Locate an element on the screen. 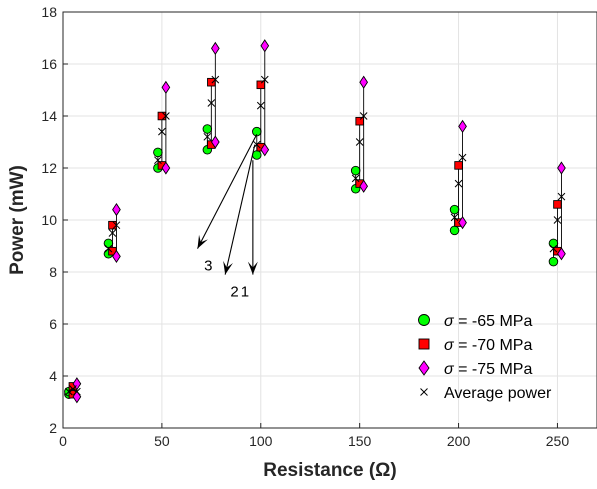 Image resolution: width=597 pixels, height=489 pixels. x-axis-label: Resistance (Ω) is located at coordinates (330, 470).